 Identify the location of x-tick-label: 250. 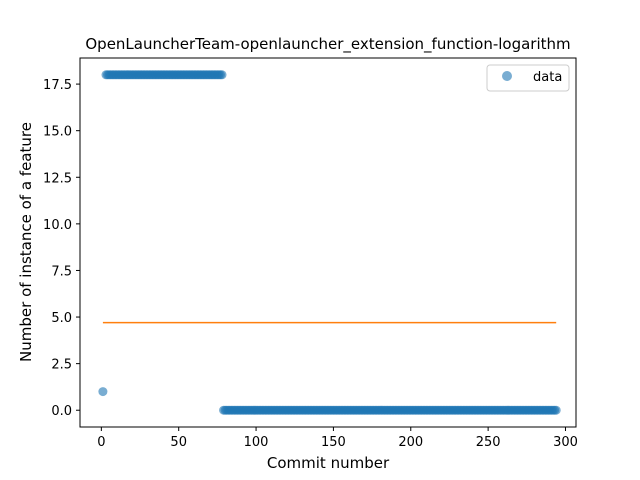
(488, 442).